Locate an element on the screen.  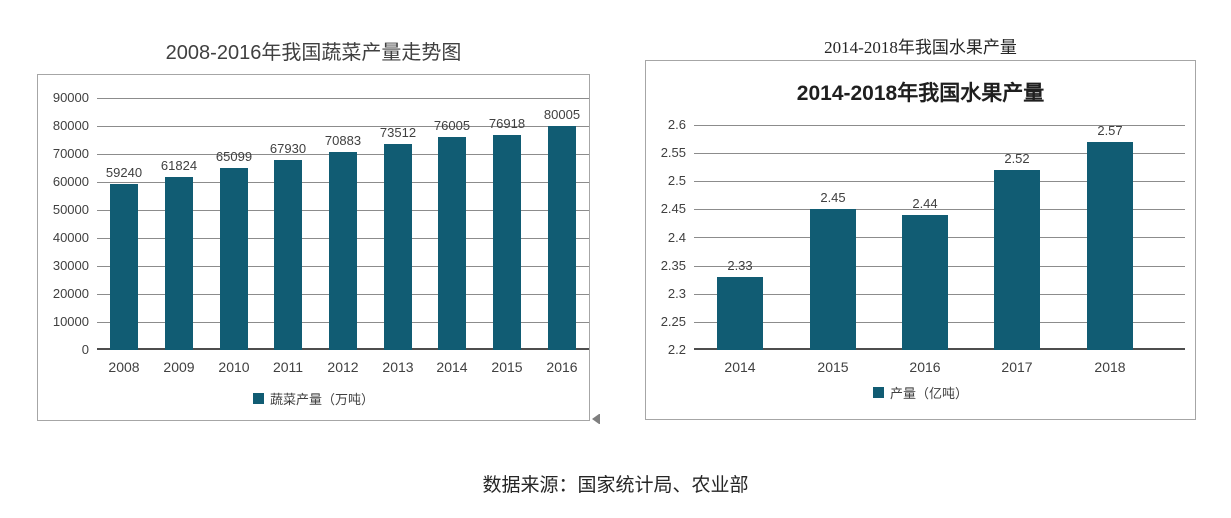
x-tick-label: 2011 is located at coordinates (288, 367).